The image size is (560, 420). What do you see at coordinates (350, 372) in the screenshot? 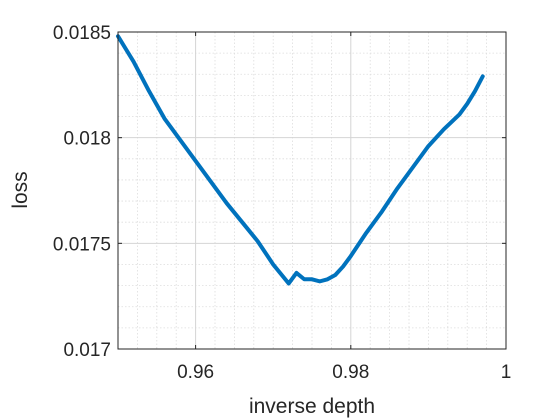
I see `x-tick-label: 0.98` at bounding box center [350, 372].